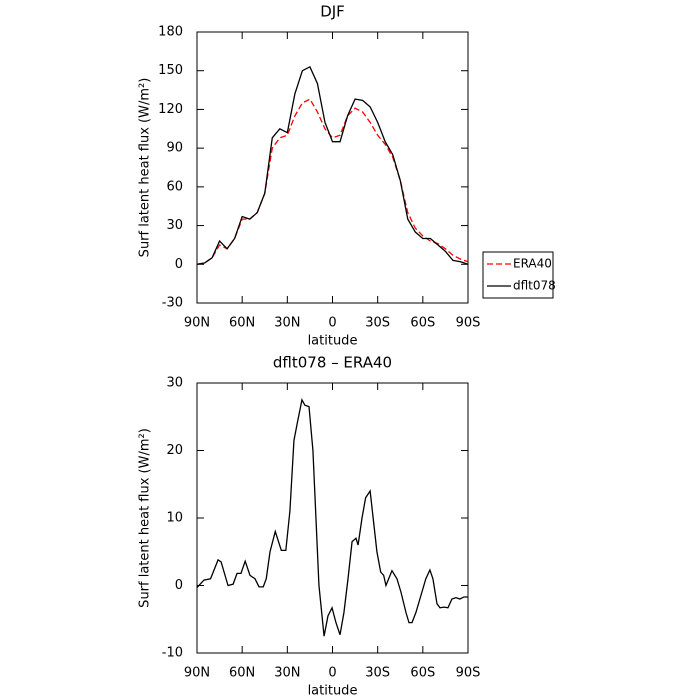 The width and height of the screenshot is (700, 700). I want to click on legend-label: dflt078, so click(534, 286).